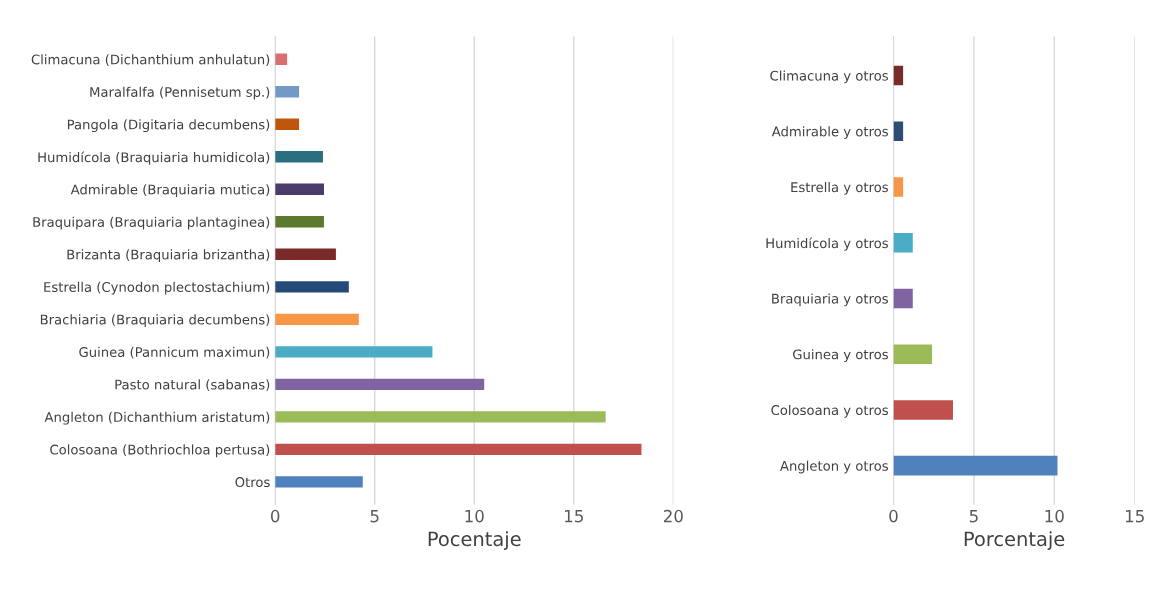 The height and width of the screenshot is (608, 1171). What do you see at coordinates (168, 256) in the screenshot?
I see `y-tick-label: Brizanta (Braquiaria brizantha)` at bounding box center [168, 256].